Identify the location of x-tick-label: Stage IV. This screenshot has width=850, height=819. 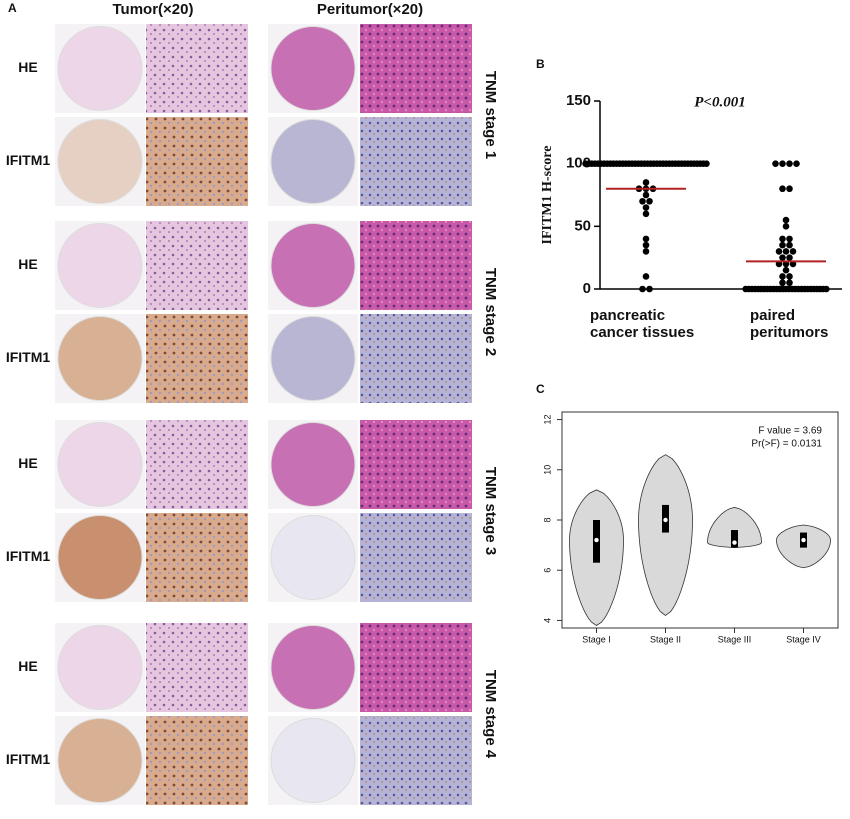
(803, 639).